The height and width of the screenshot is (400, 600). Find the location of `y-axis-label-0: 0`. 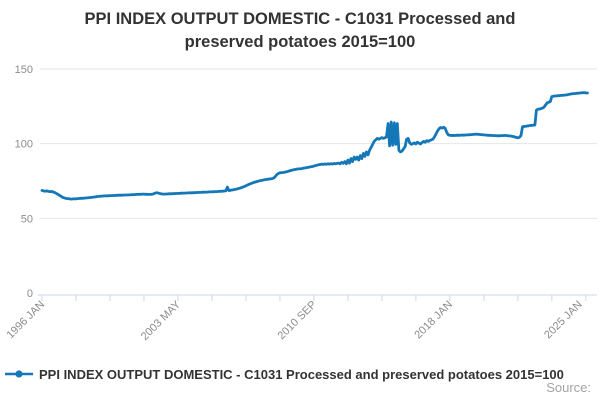

y-axis-label-0: 0 is located at coordinates (30, 294).